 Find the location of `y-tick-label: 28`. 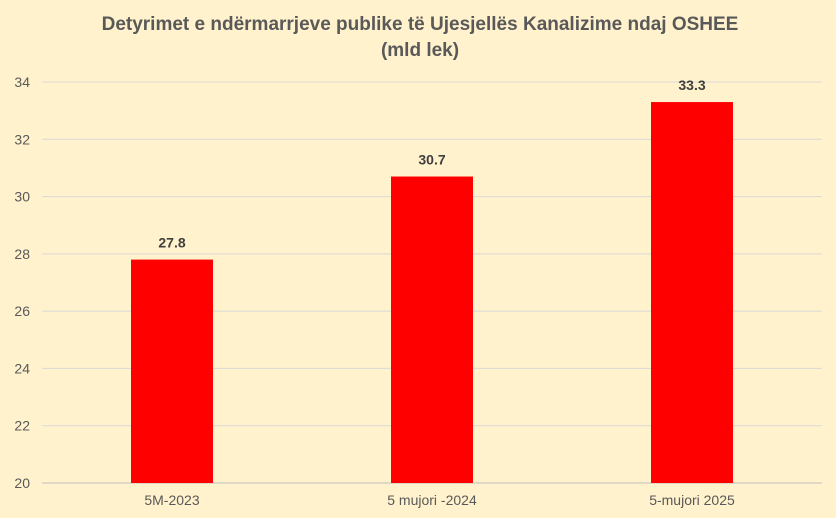

y-tick-label: 28 is located at coordinates (22, 254).